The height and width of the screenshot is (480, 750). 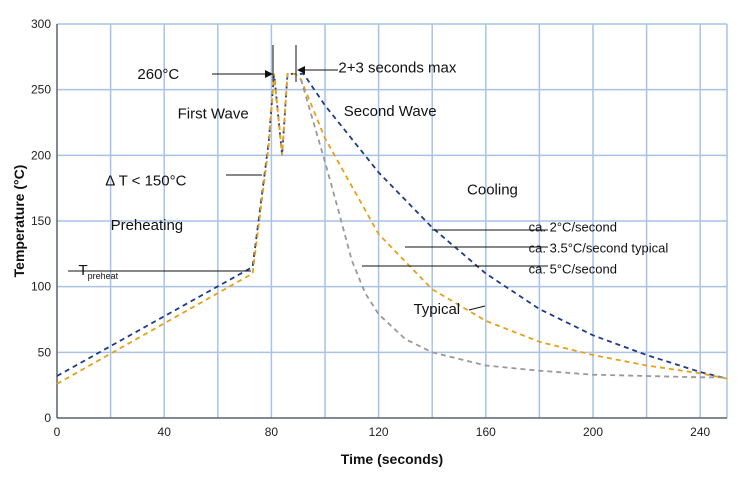 I want to click on arrowhead-dwell, so click(x=301, y=70).